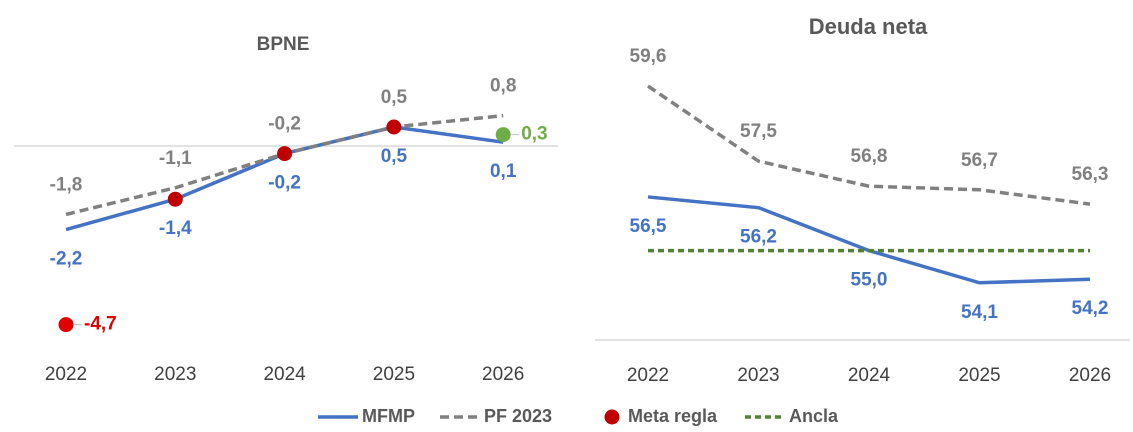 The width and height of the screenshot is (1133, 432). I want to click on data-label: 0,1, so click(503, 171).